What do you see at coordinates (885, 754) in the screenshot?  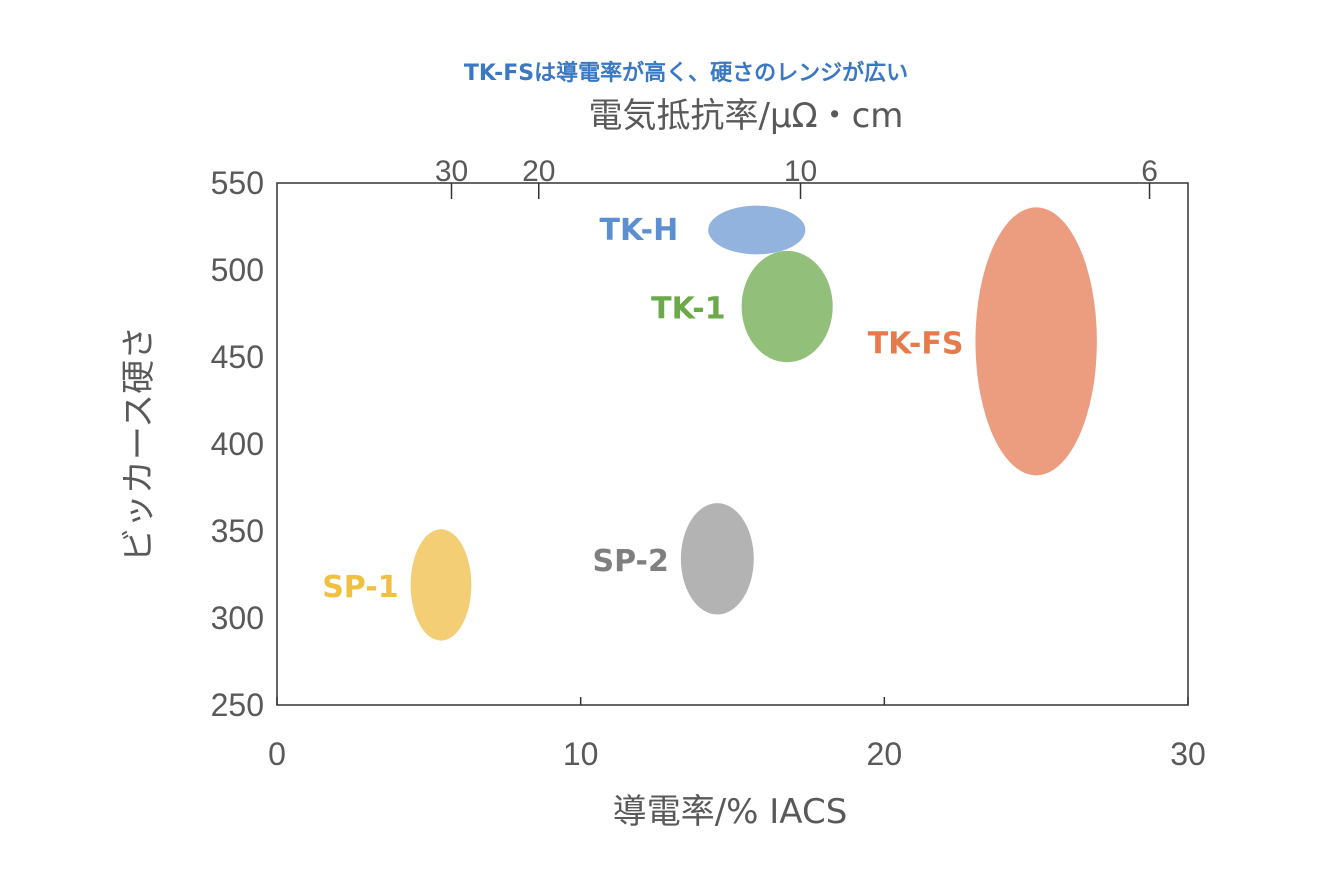 I see `x-tick-label: 20` at bounding box center [885, 754].